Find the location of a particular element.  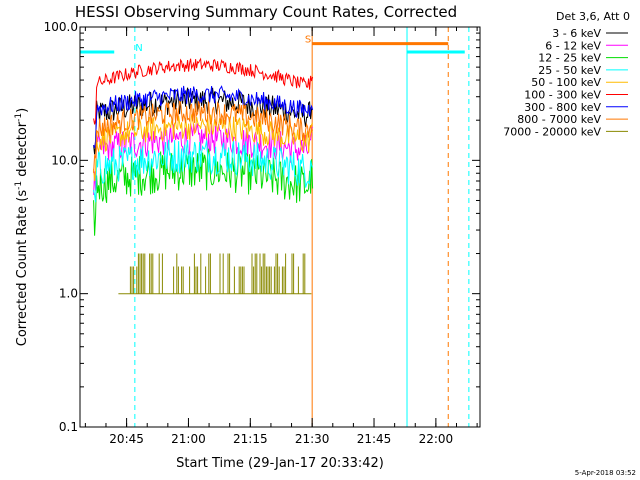

flag-label: S is located at coordinates (308, 40).